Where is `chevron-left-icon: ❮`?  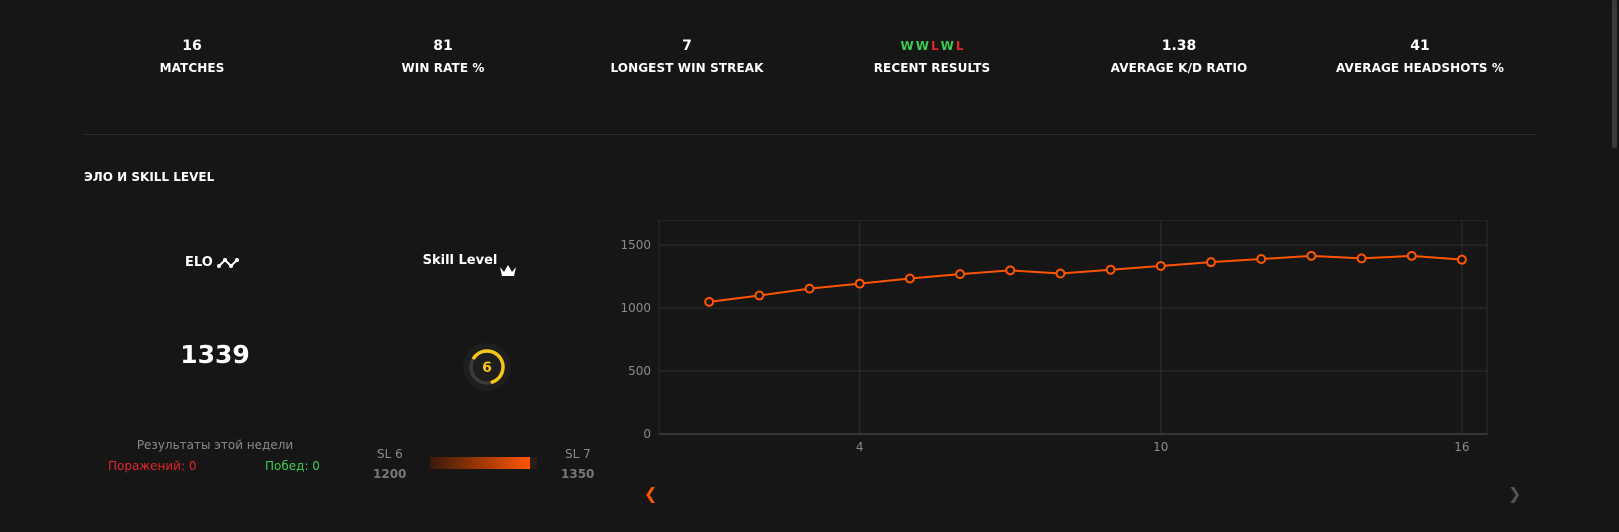 chevron-left-icon: ❮ is located at coordinates (651, 493).